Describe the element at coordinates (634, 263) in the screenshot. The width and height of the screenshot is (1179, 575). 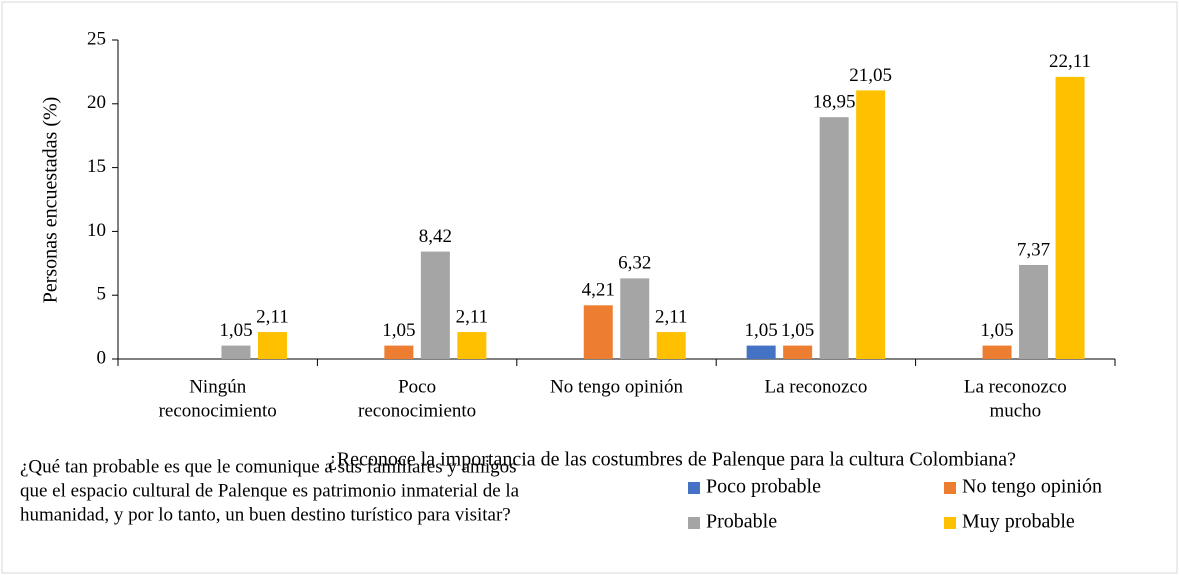
I see `data-label: 6,32` at that location.